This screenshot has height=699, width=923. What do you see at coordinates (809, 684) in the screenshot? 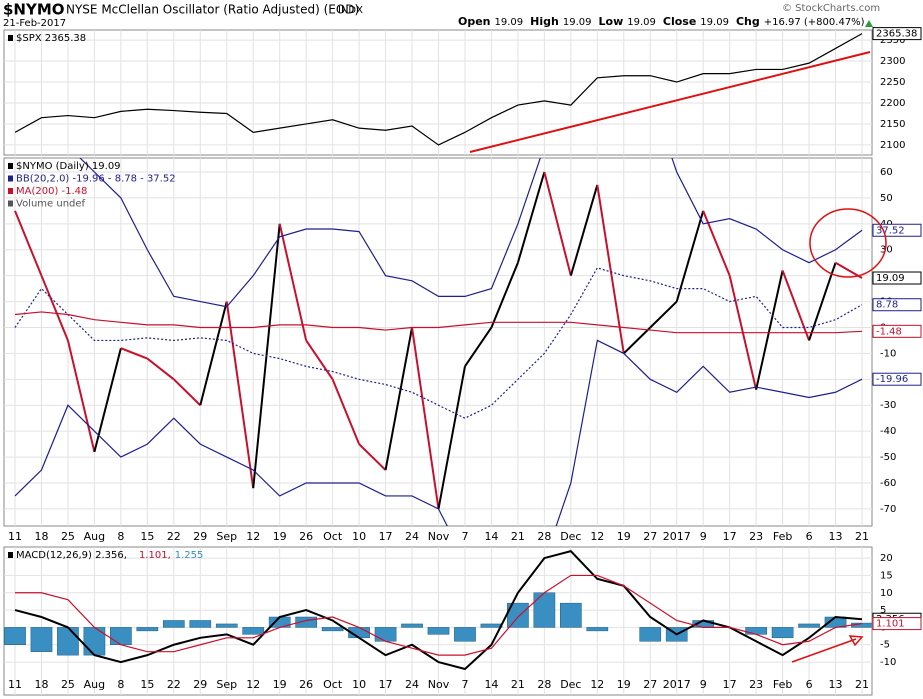
I see `x-tick-label: 6` at bounding box center [809, 684].